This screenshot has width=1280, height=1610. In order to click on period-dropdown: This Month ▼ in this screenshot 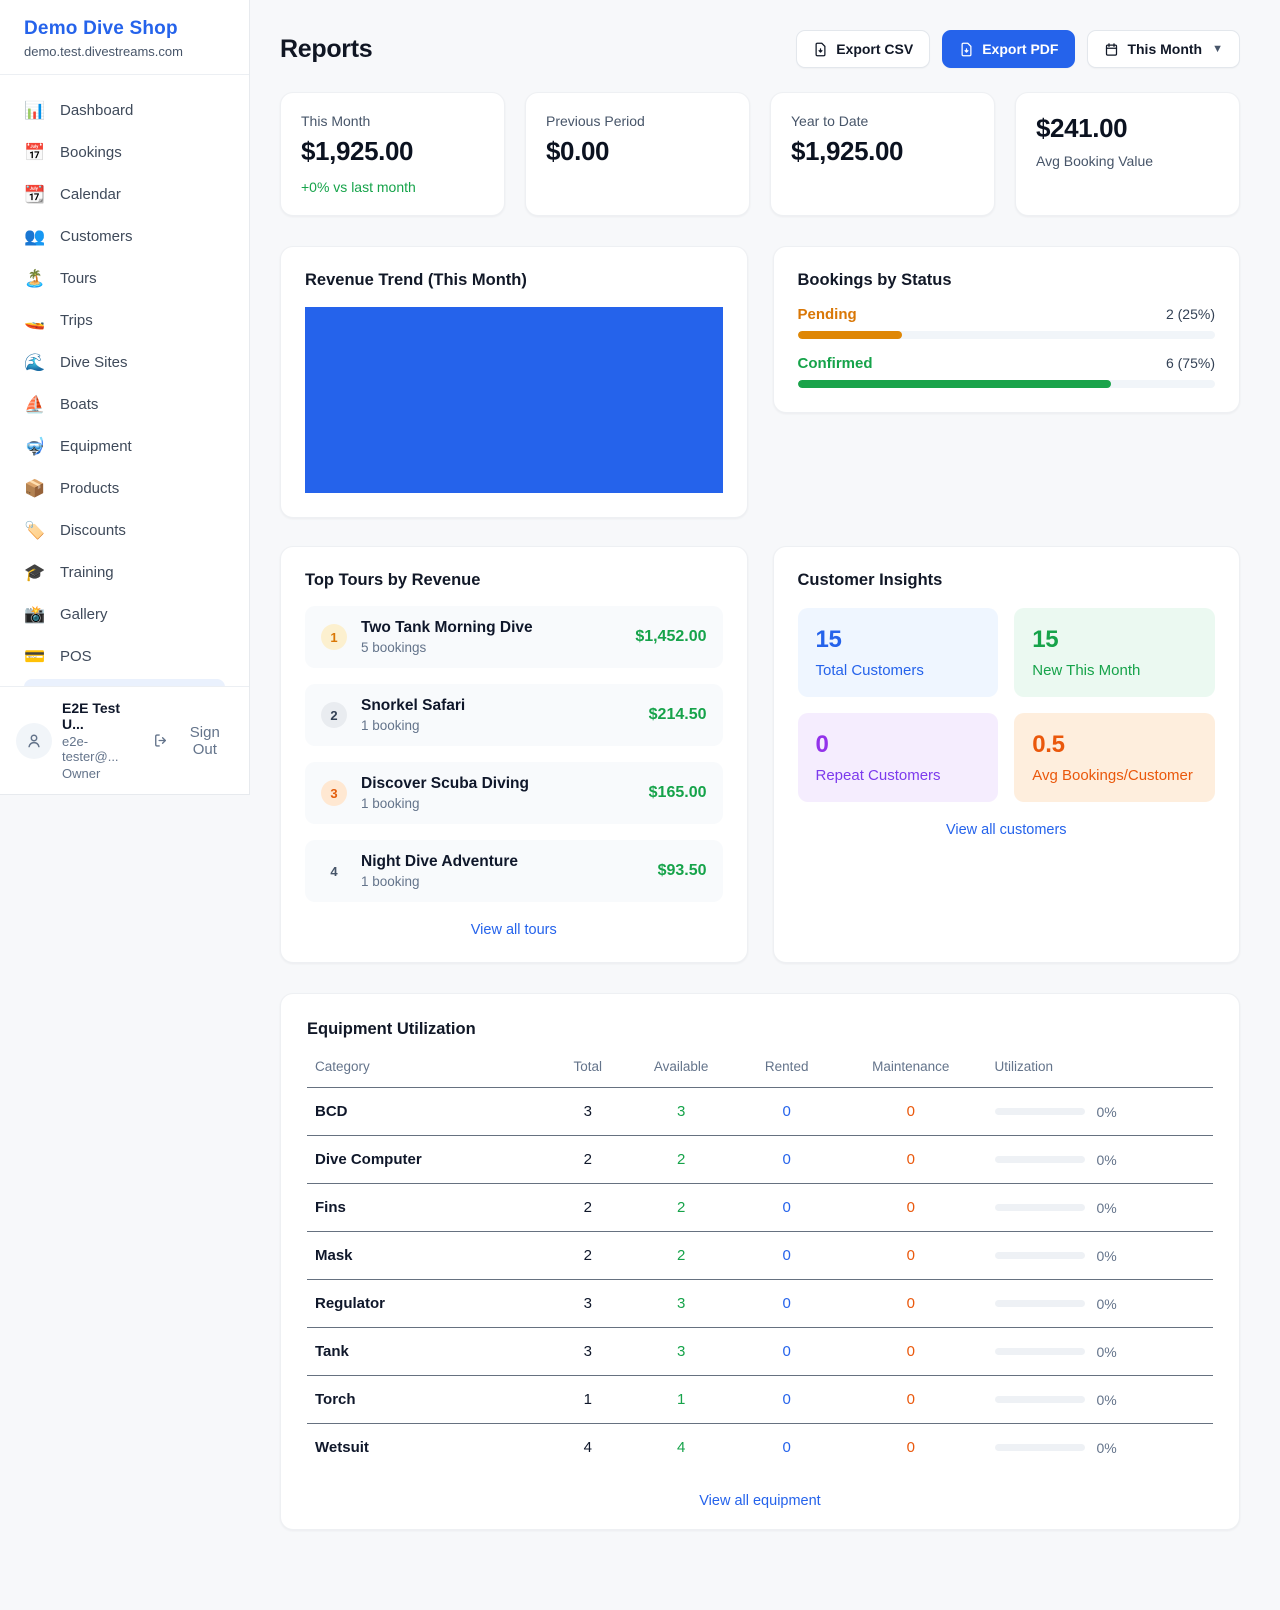, I will do `click(1163, 49)`.